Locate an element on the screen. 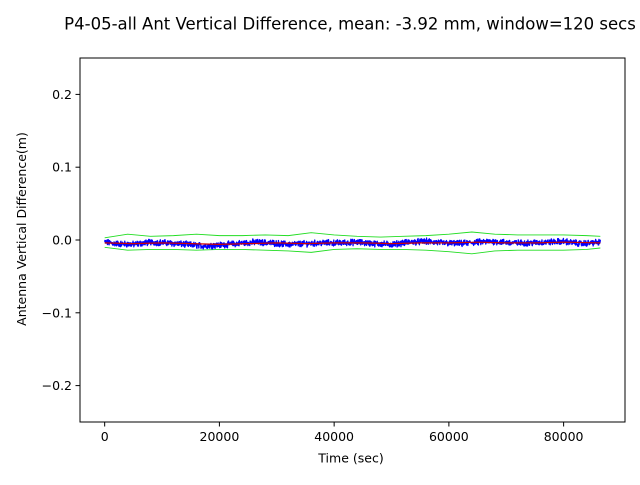  x-axis-label: Time (sec) is located at coordinates (350, 458).